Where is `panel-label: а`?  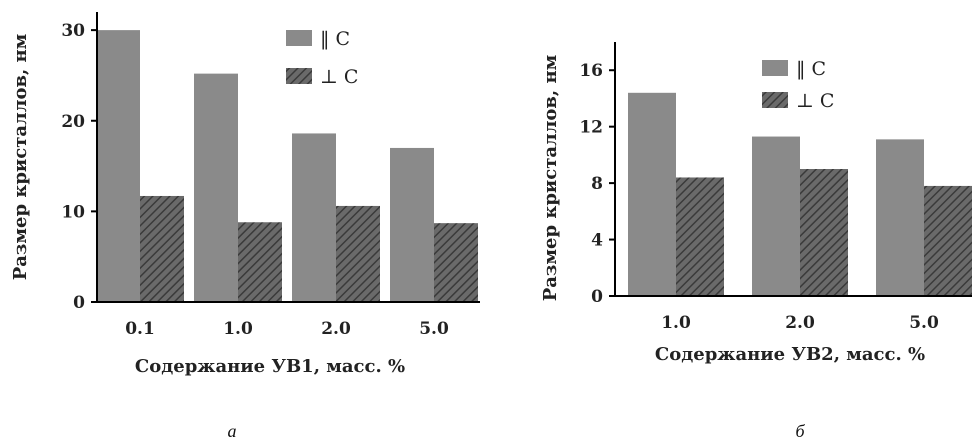
panel-label: а is located at coordinates (232, 431).